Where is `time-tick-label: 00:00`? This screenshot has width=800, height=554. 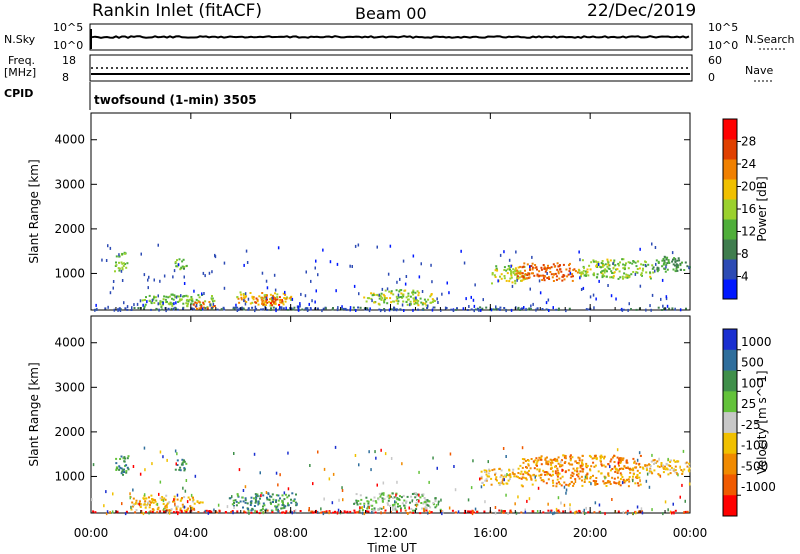 time-tick-label: 00:00 is located at coordinates (690, 533).